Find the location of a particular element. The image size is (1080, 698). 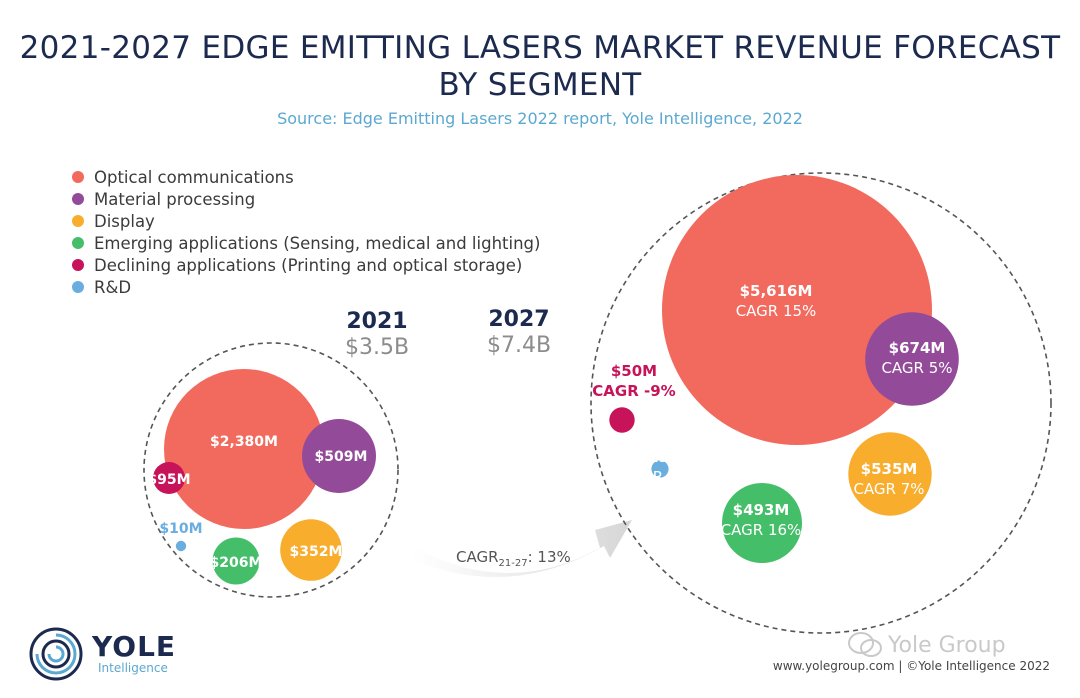

value-label-2027-r-d: $23M is located at coordinates (661, 457).